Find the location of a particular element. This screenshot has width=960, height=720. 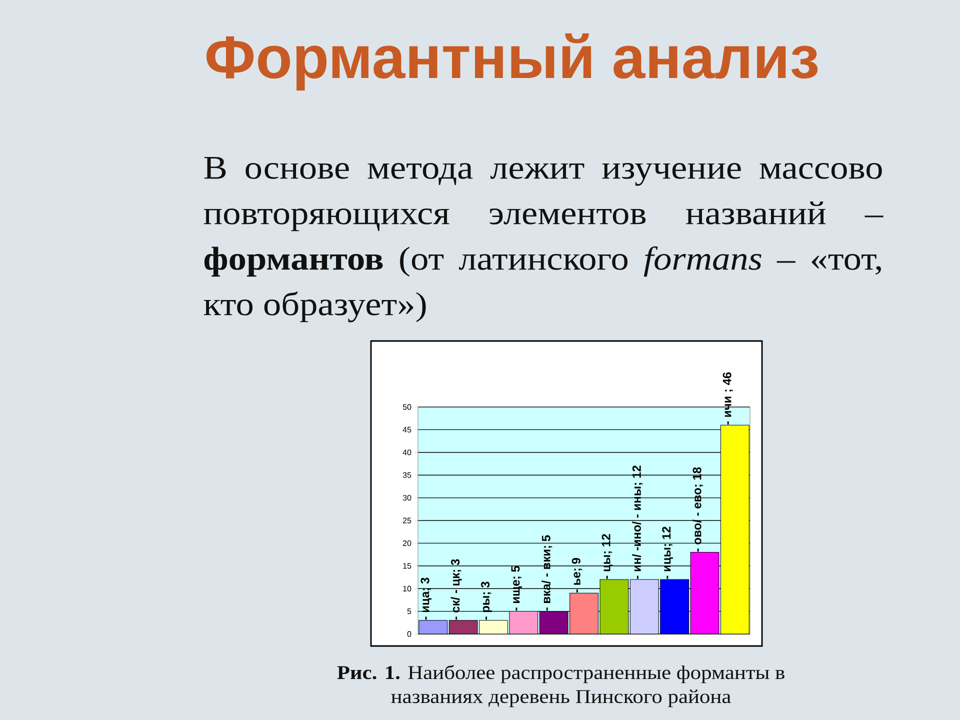

text: Рис. 1. Наиболее распространенные форманты в названиях деревень Пинского района is located at coordinates (560, 686).